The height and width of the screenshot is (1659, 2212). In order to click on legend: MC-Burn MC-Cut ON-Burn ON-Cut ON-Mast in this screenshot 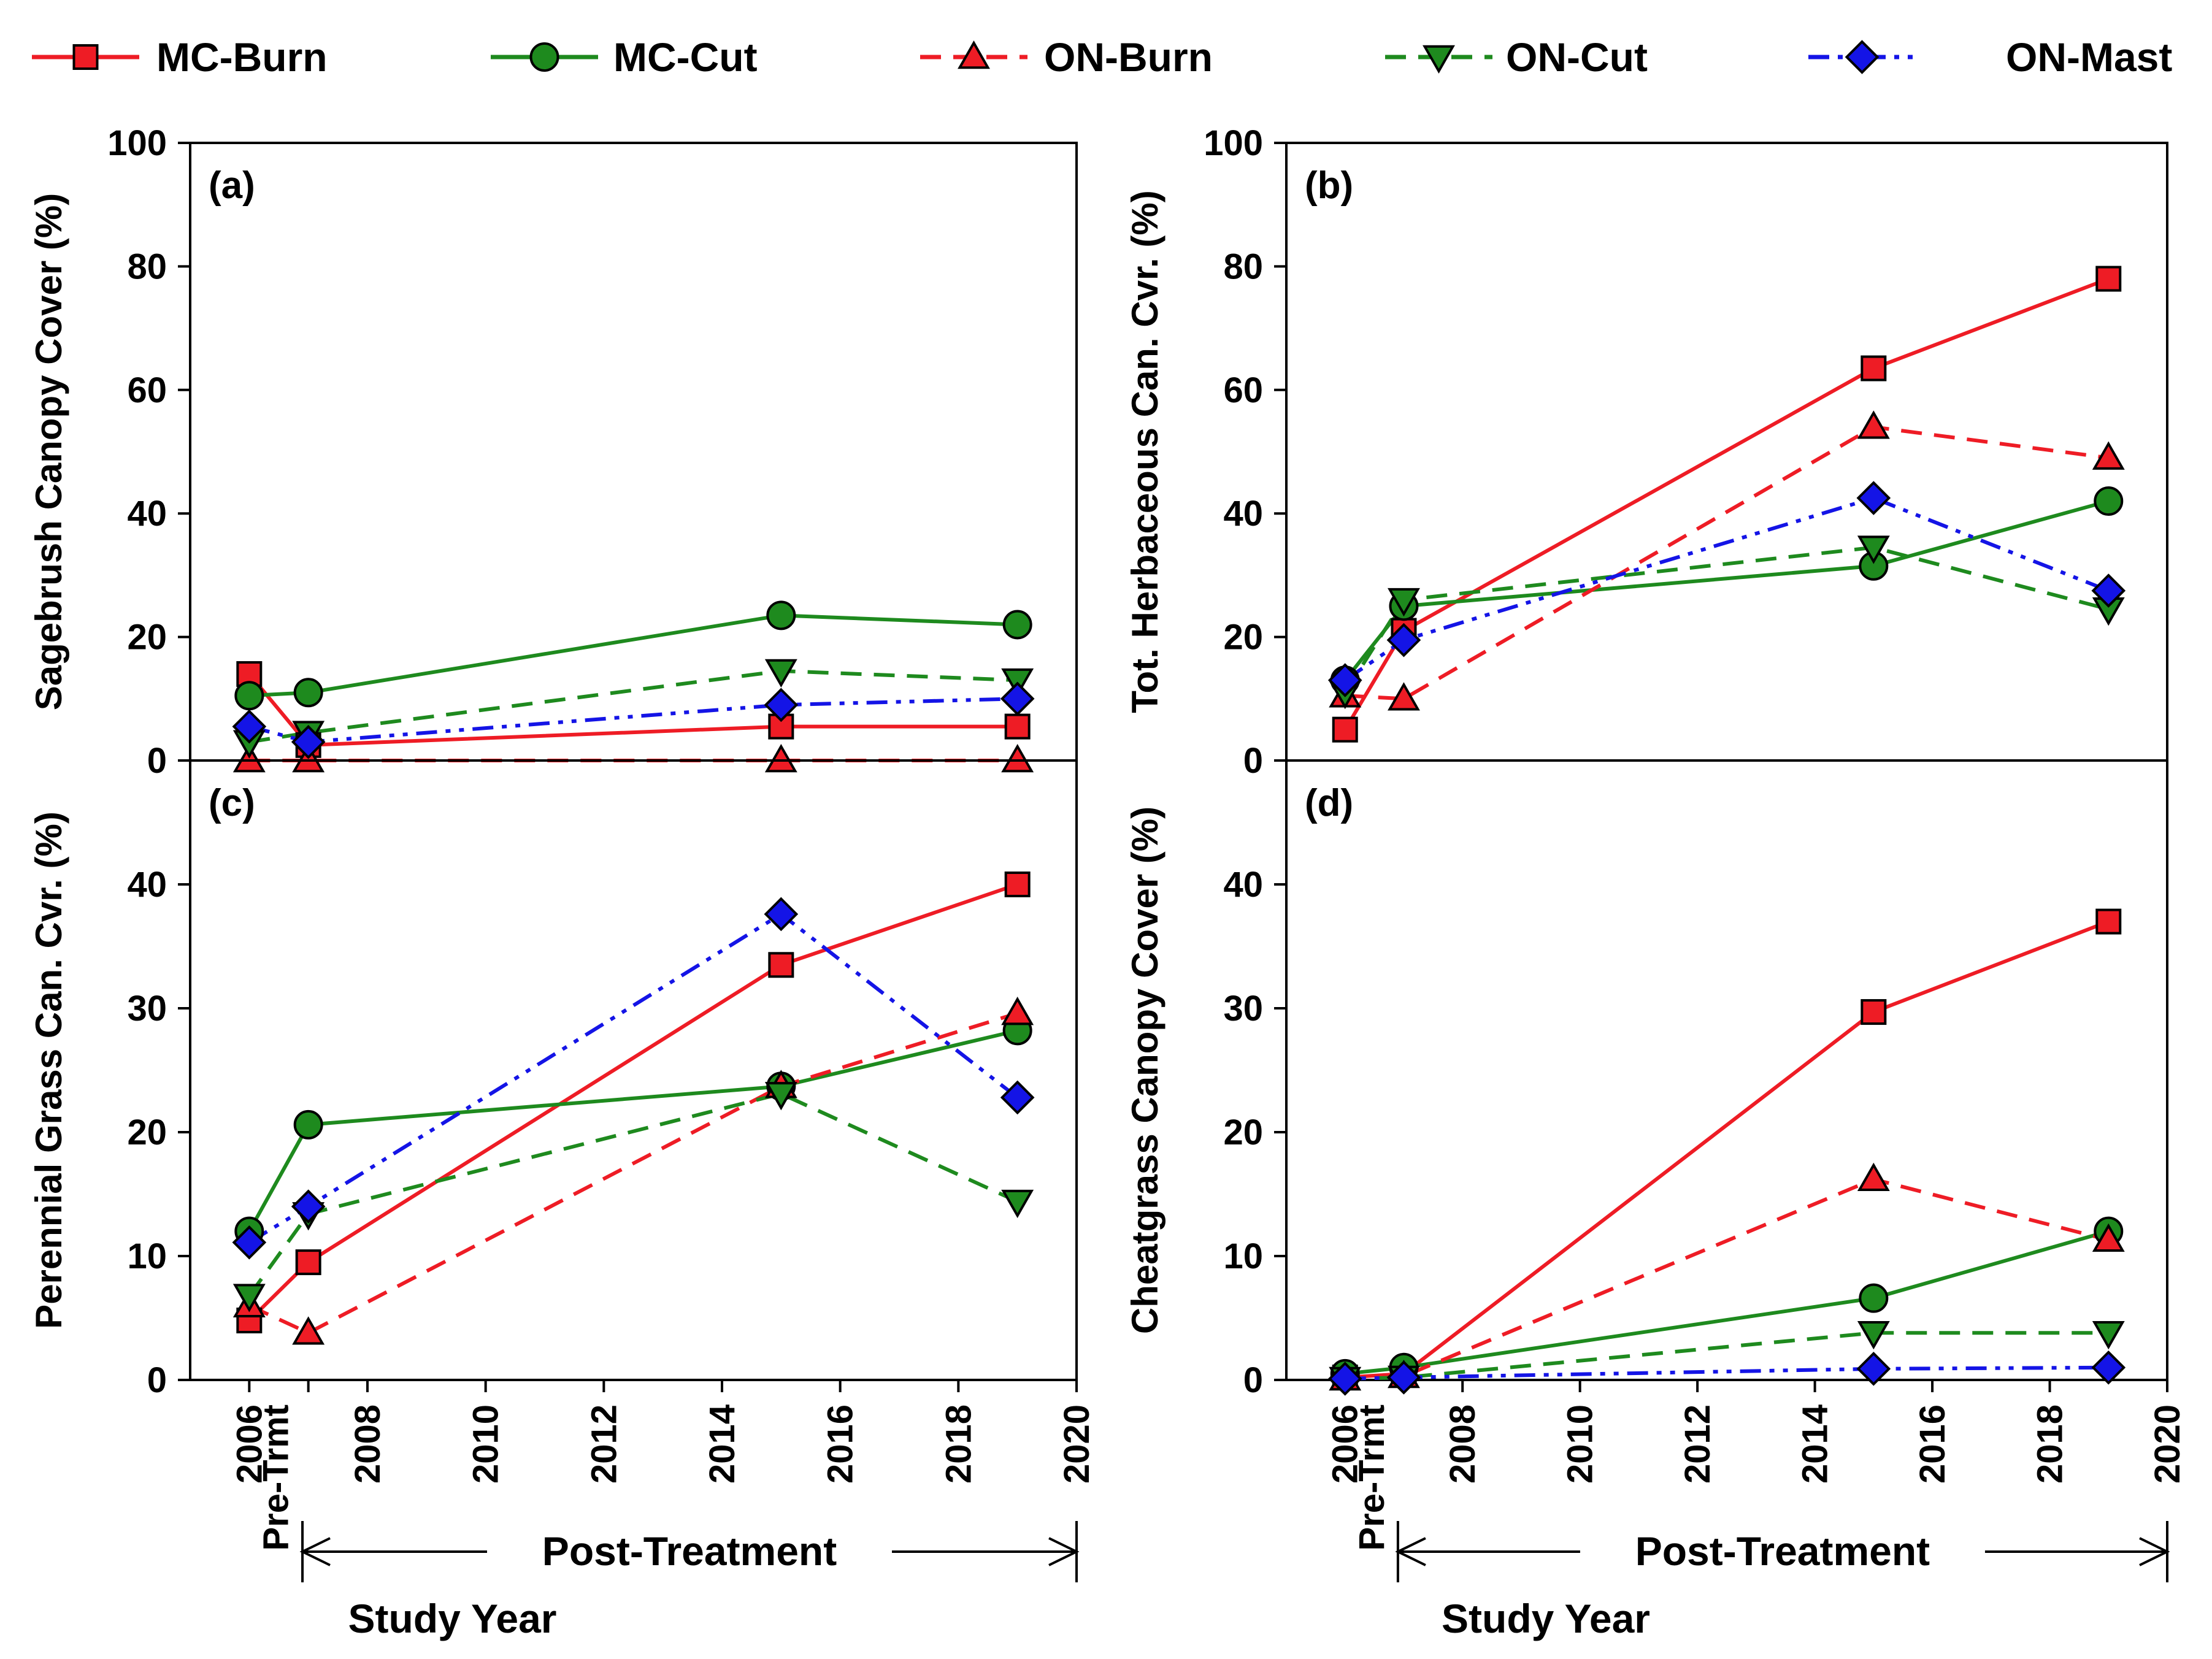, I will do `click(1102, 57)`.